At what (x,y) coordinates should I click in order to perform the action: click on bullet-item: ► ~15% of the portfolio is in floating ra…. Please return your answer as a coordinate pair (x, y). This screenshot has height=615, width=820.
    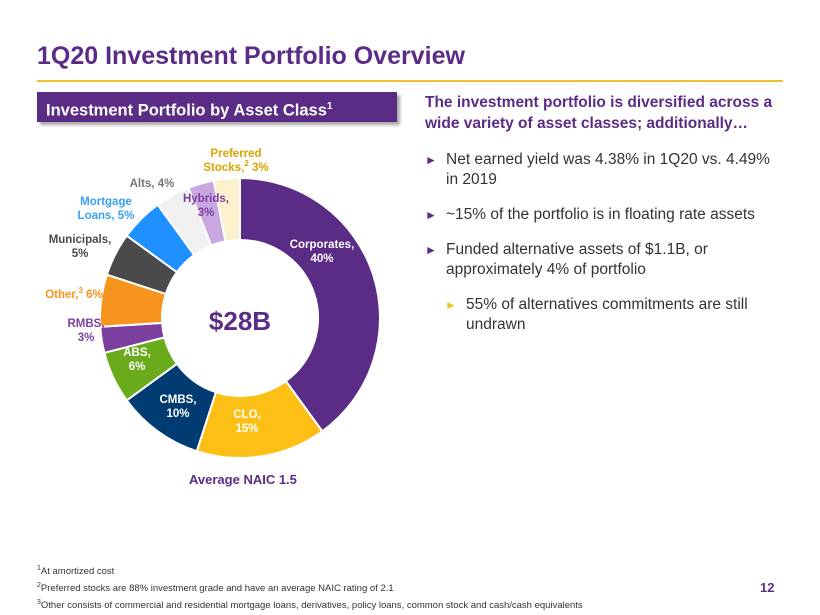
    Looking at the image, I should click on (605, 215).